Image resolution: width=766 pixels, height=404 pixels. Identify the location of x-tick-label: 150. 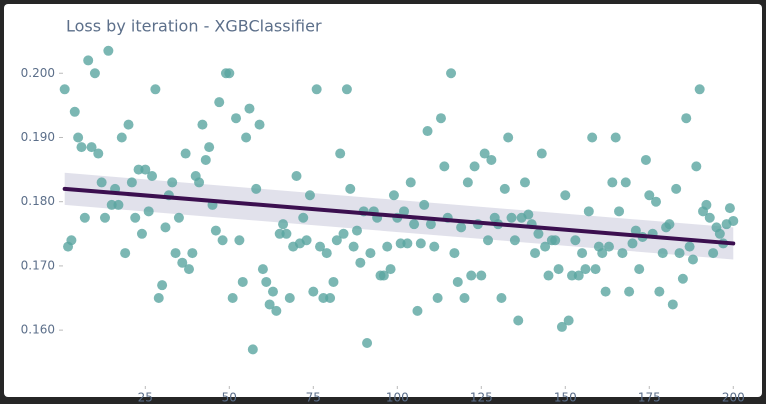
(565, 397).